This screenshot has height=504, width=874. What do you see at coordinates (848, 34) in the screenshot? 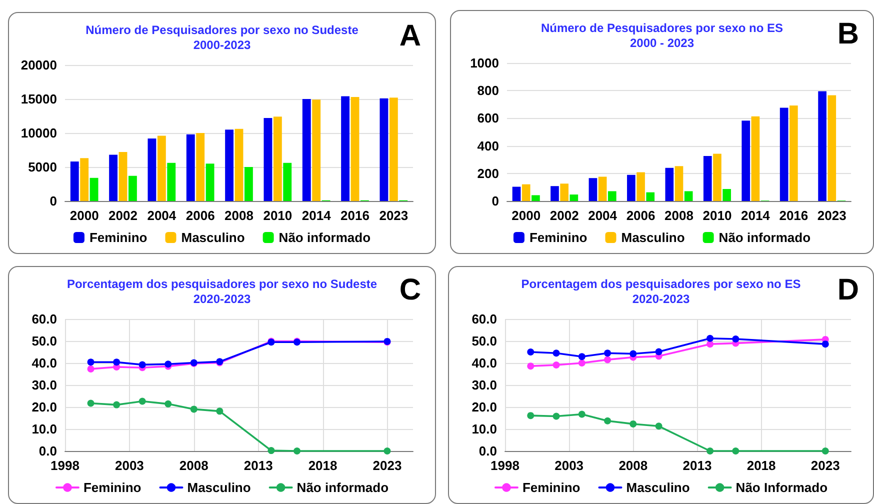
I see `text: B` at bounding box center [848, 34].